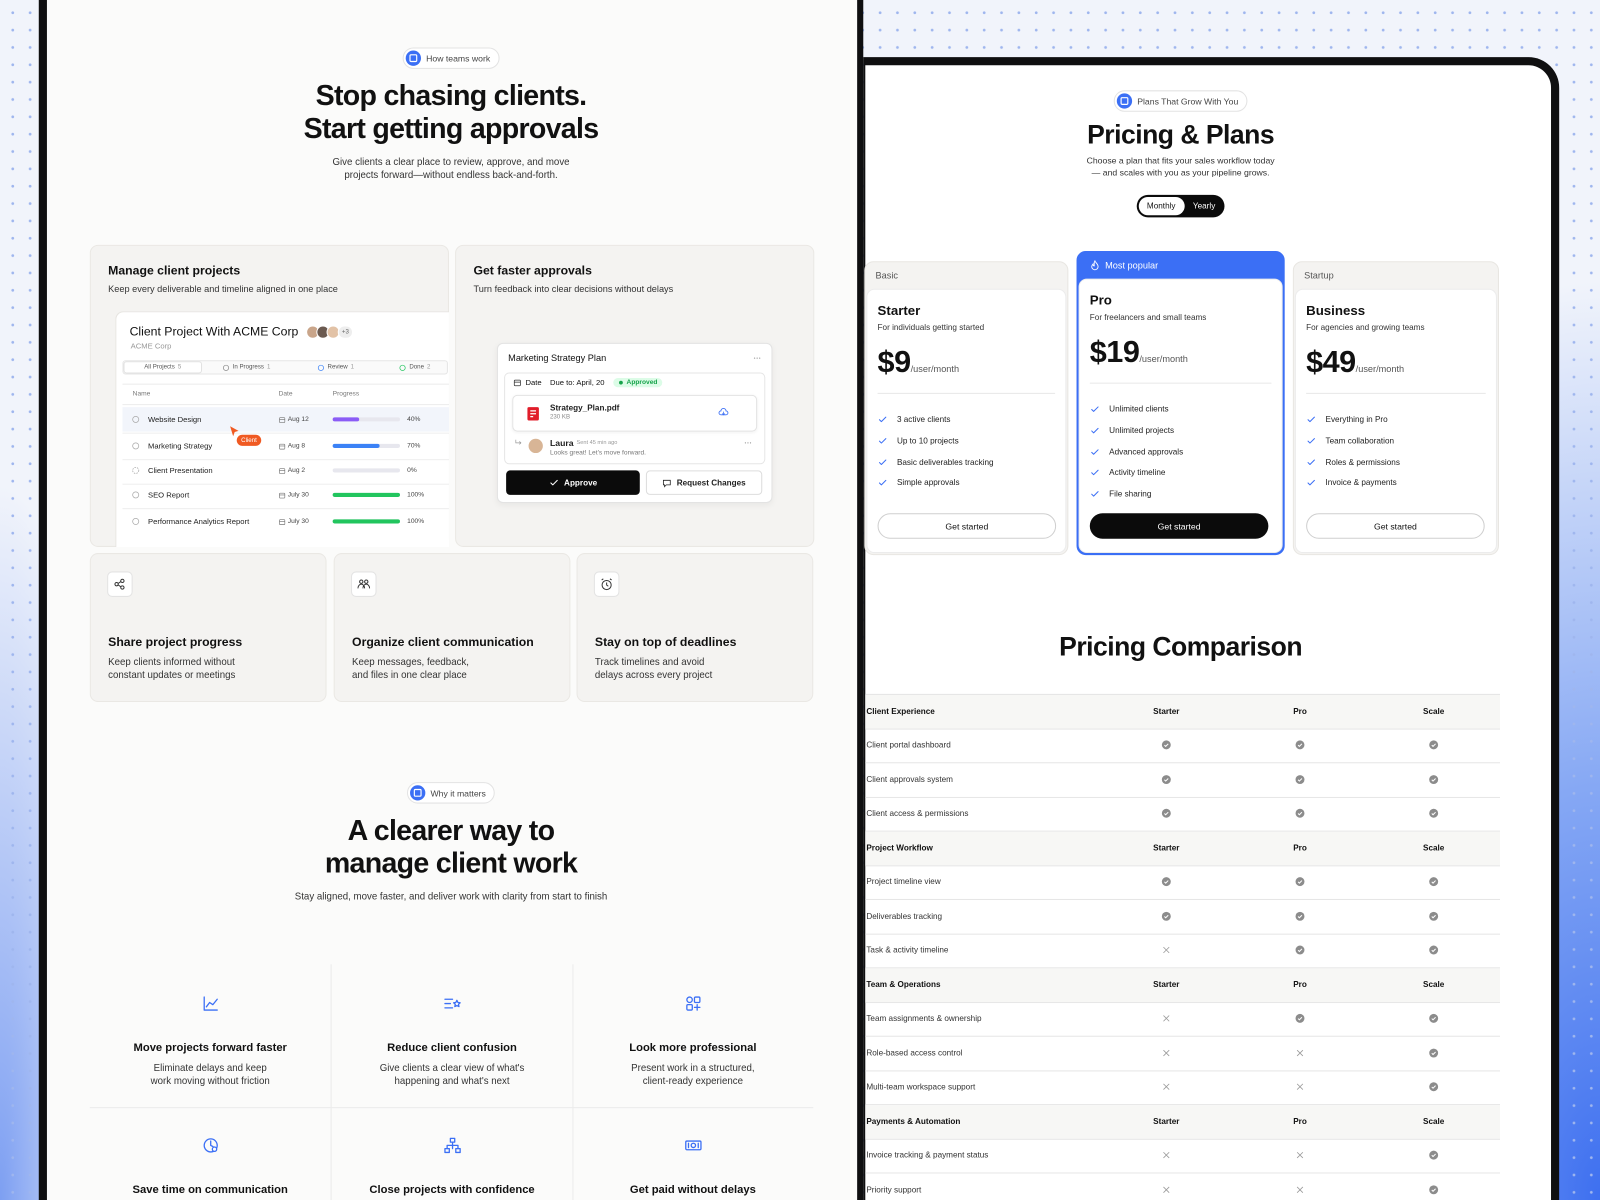 The height and width of the screenshot is (1200, 1600). I want to click on progress-track, so click(366, 470).